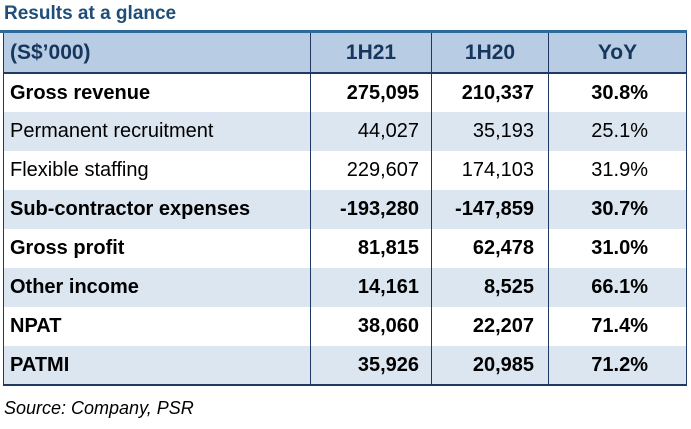 The width and height of the screenshot is (691, 429). What do you see at coordinates (490, 53) in the screenshot?
I see `header-1h20: 1H20` at bounding box center [490, 53].